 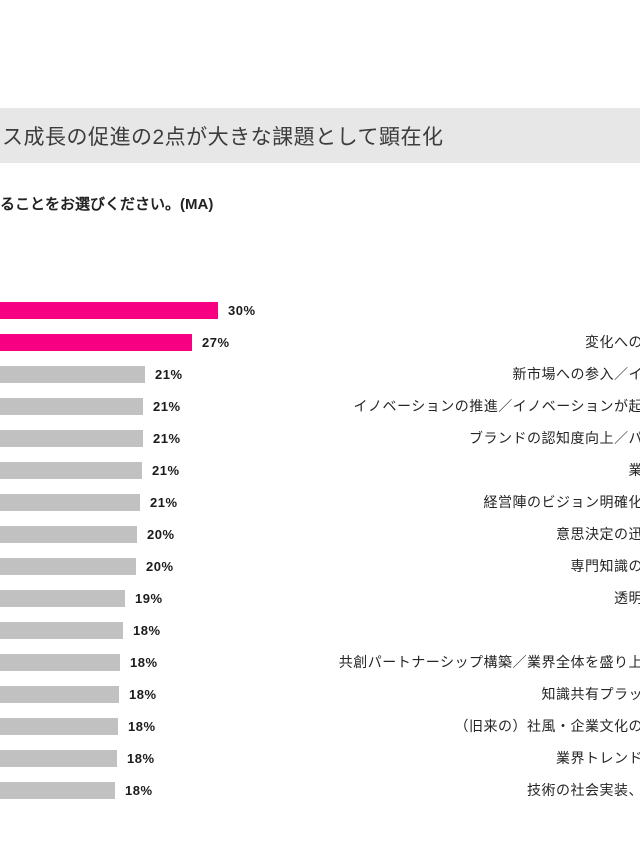 I want to click on category-label: 意思決定の迅, so click(x=598, y=535).